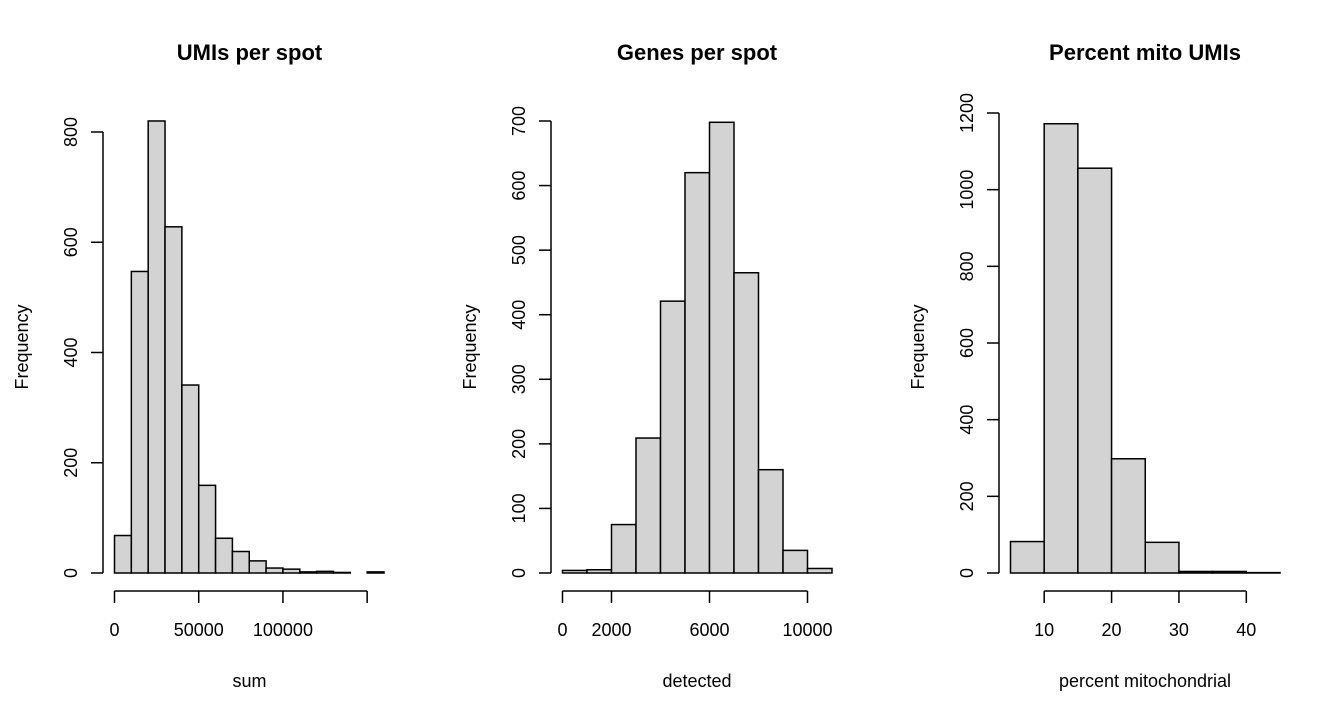  I want to click on x-tick-label: 40, so click(1246, 630).